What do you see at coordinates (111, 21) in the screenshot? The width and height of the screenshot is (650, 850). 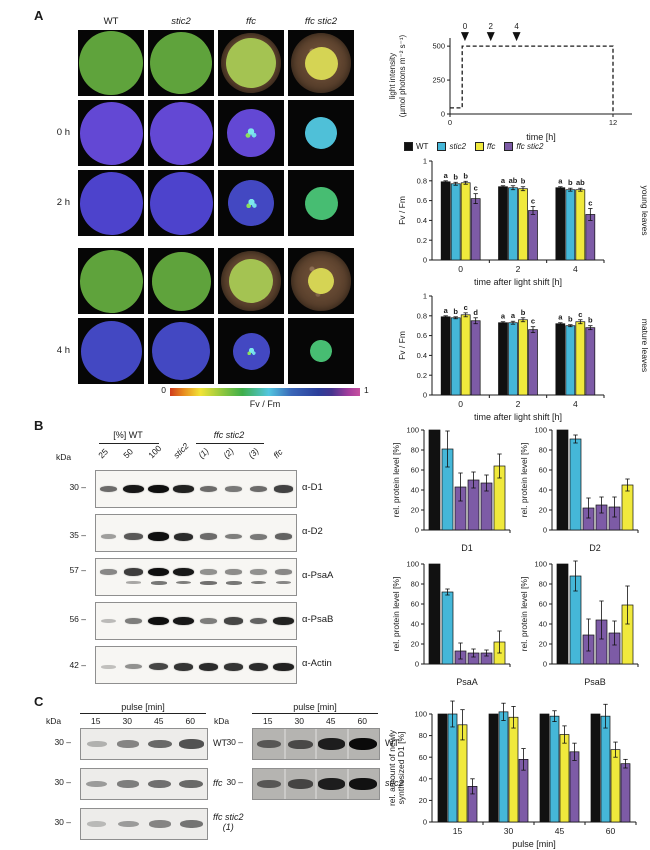 I see `col-header-wt: WT` at bounding box center [111, 21].